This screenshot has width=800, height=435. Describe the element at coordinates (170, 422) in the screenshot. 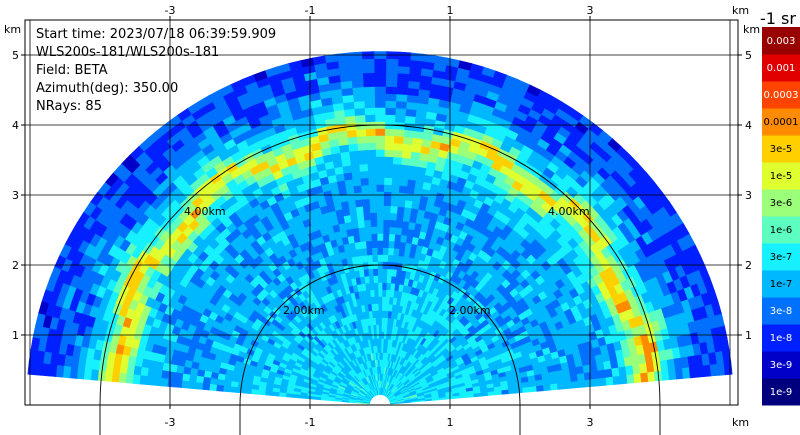

I see `x-tick-label-bottom: -3` at that location.